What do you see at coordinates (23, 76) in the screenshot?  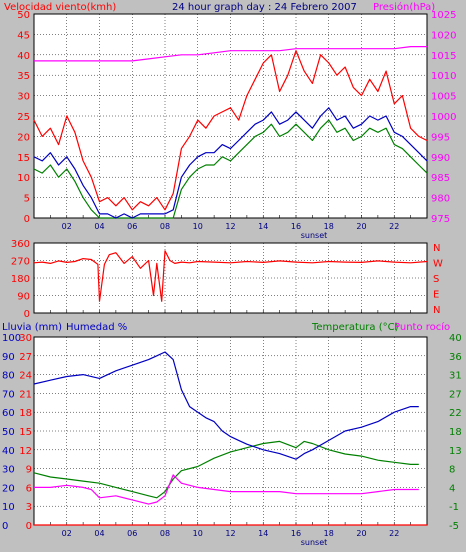 I see `wind-y-tick-label: 35` at bounding box center [23, 76].